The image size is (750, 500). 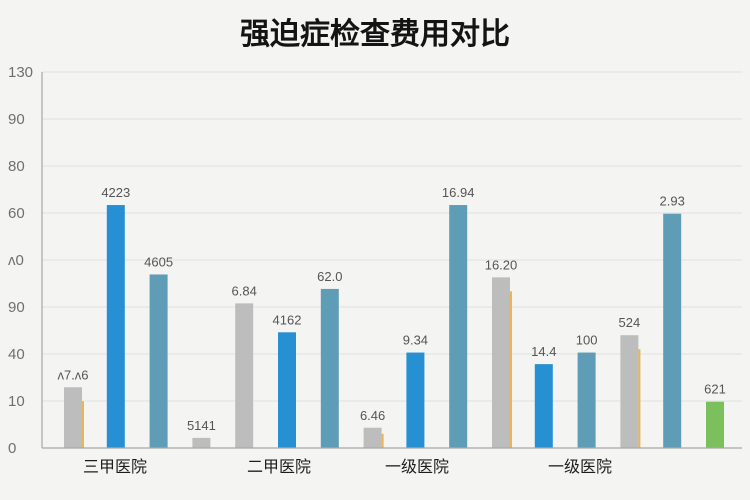 What do you see at coordinates (279, 466) in the screenshot?
I see `category-label: 二甲医院` at bounding box center [279, 466].